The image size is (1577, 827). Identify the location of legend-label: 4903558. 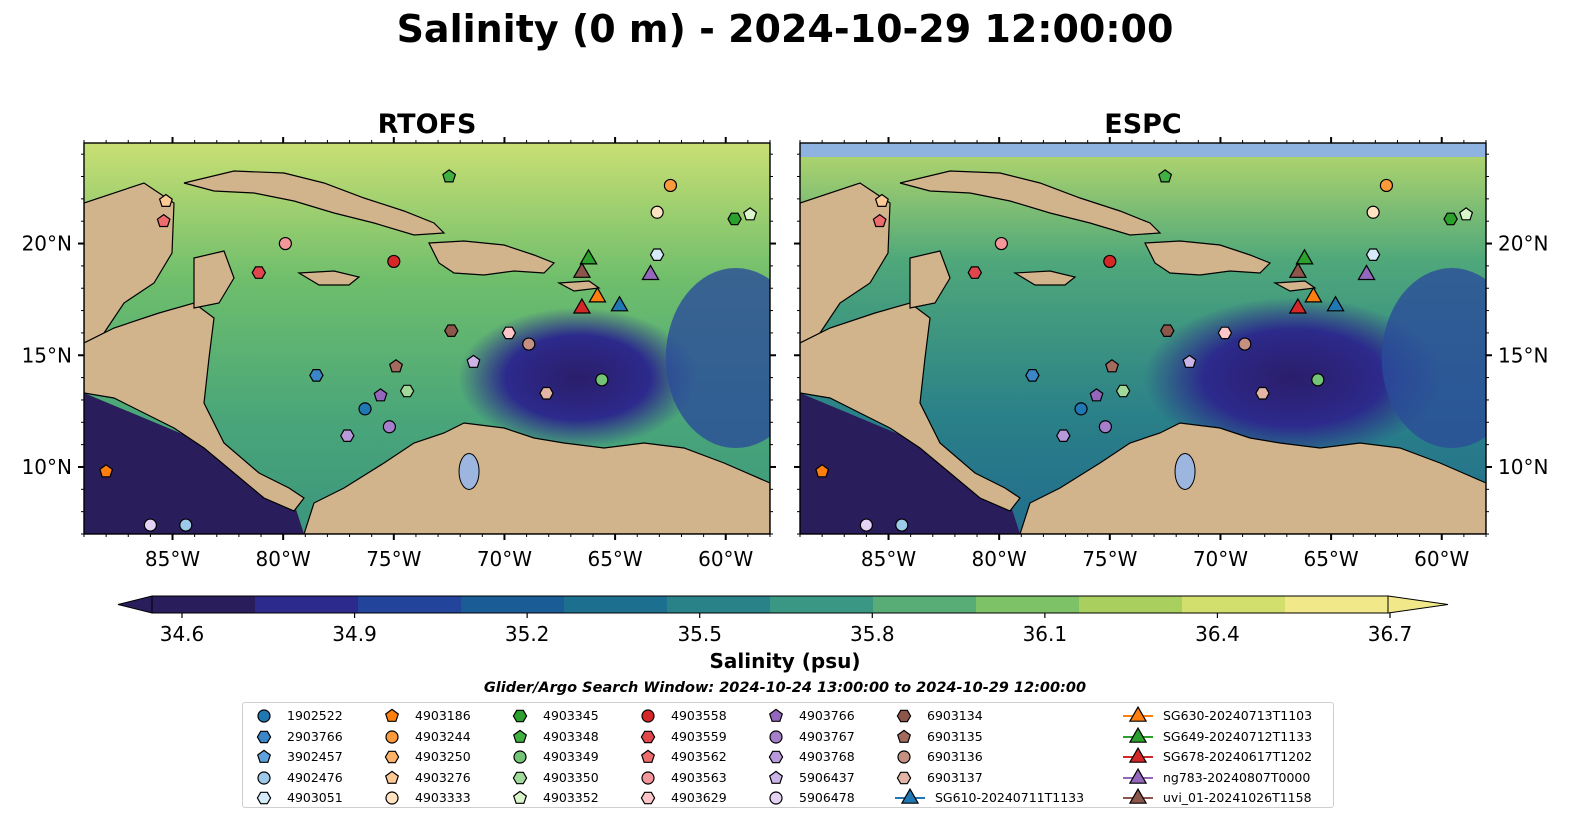
(699, 715).